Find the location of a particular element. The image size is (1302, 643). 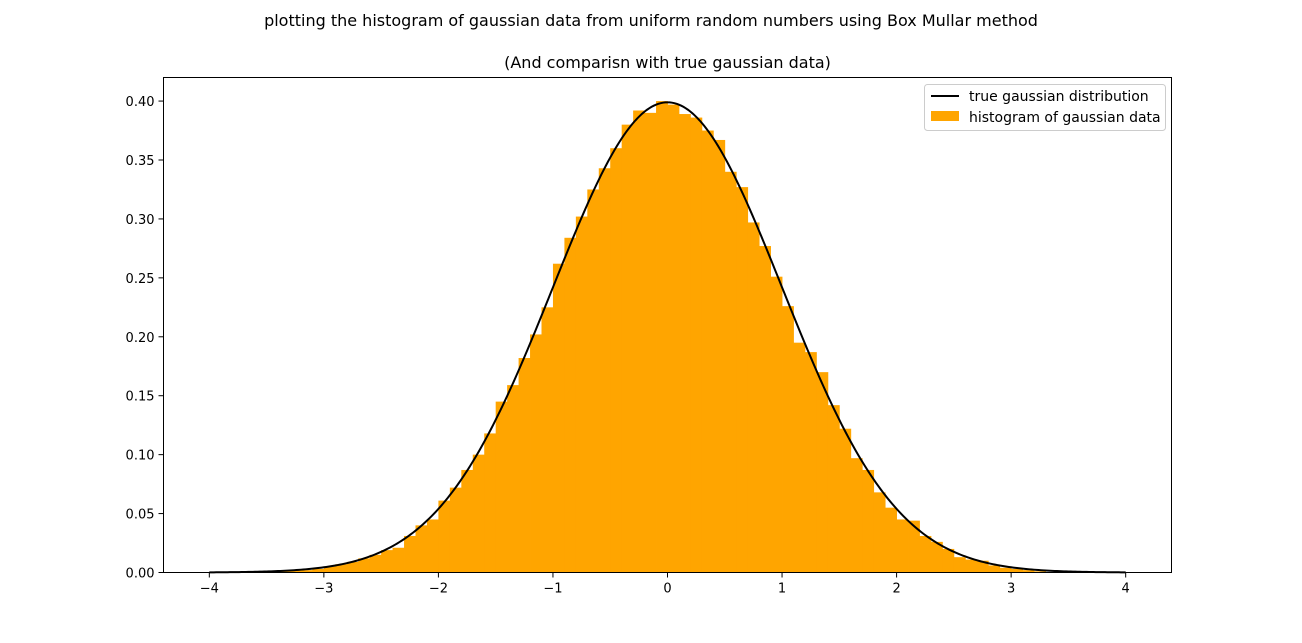

x-tick-label: −2 is located at coordinates (438, 589).